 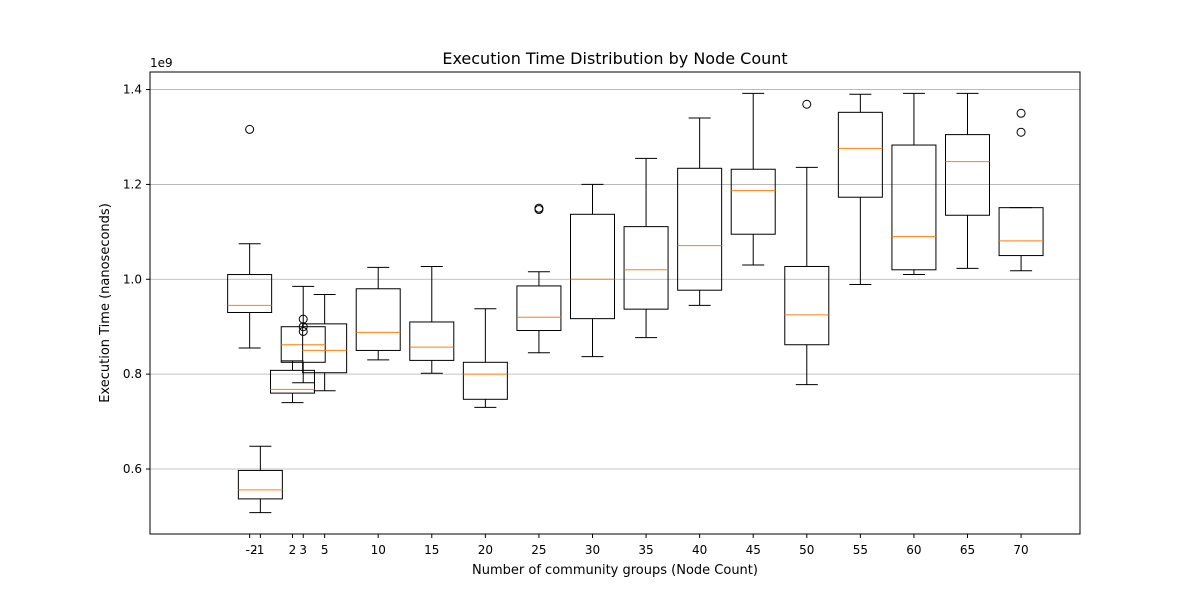 What do you see at coordinates (753, 550) in the screenshot?
I see `x-tick-label: 45` at bounding box center [753, 550].